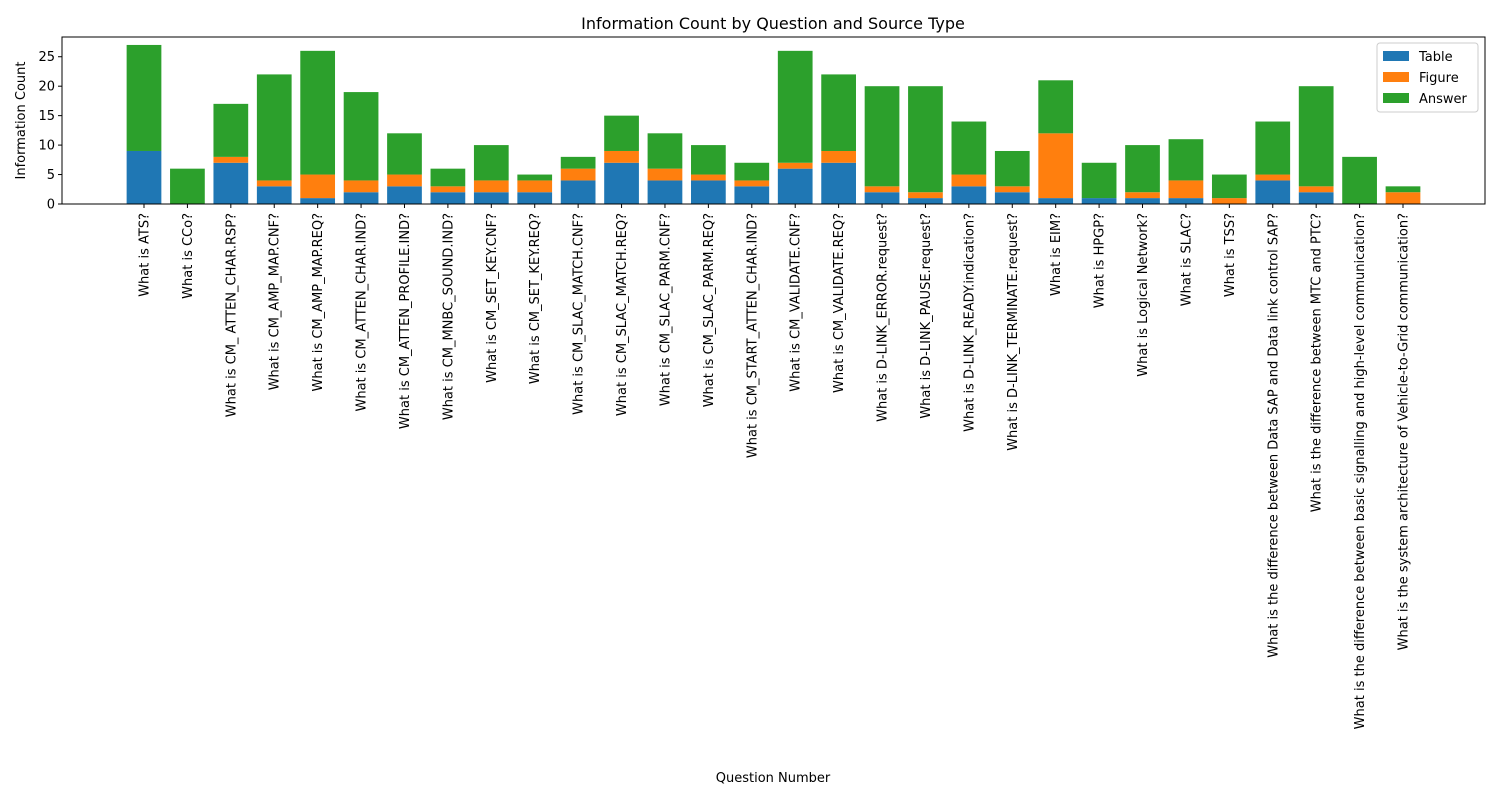 The image size is (1500, 804). I want to click on x-axis-label: Question Number, so click(773, 778).